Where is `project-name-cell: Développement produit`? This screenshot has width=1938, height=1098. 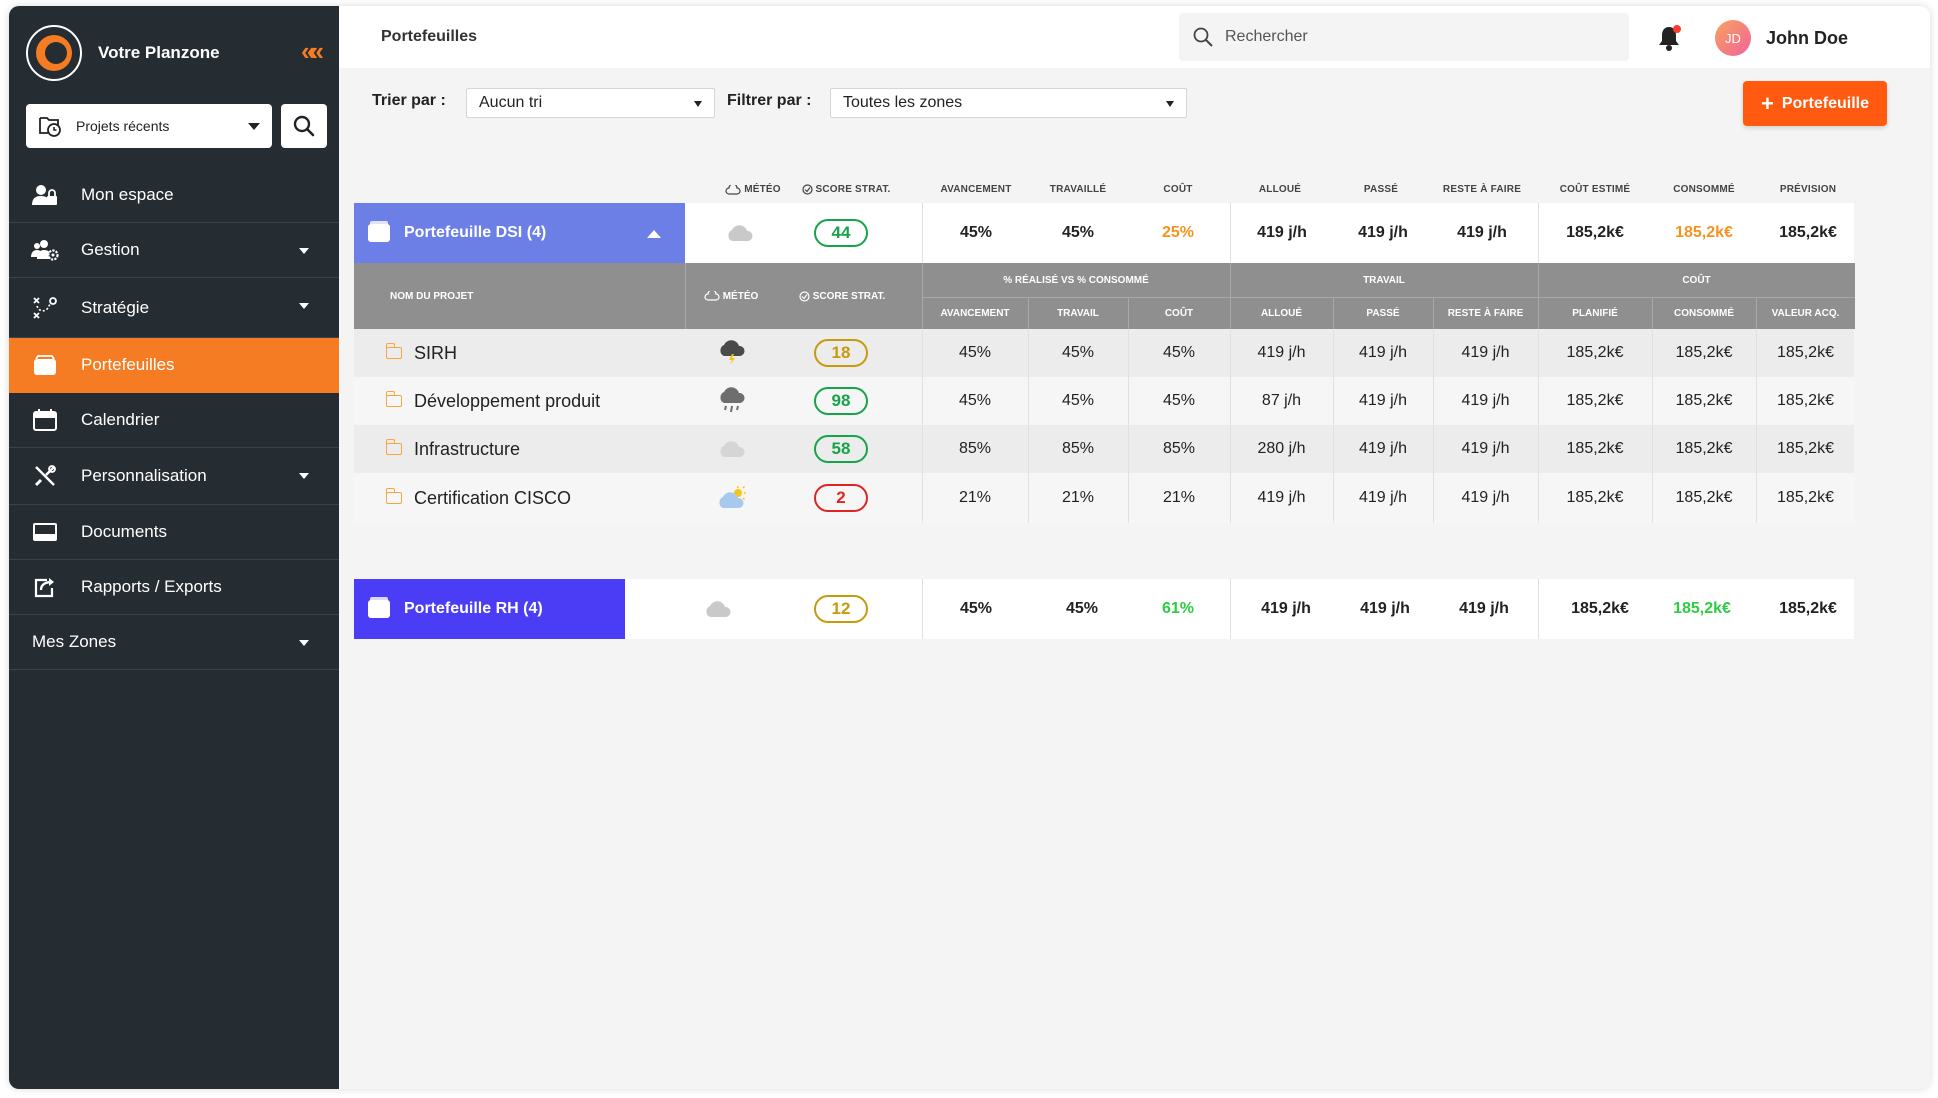
project-name-cell: Développement produit is located at coordinates (477, 401).